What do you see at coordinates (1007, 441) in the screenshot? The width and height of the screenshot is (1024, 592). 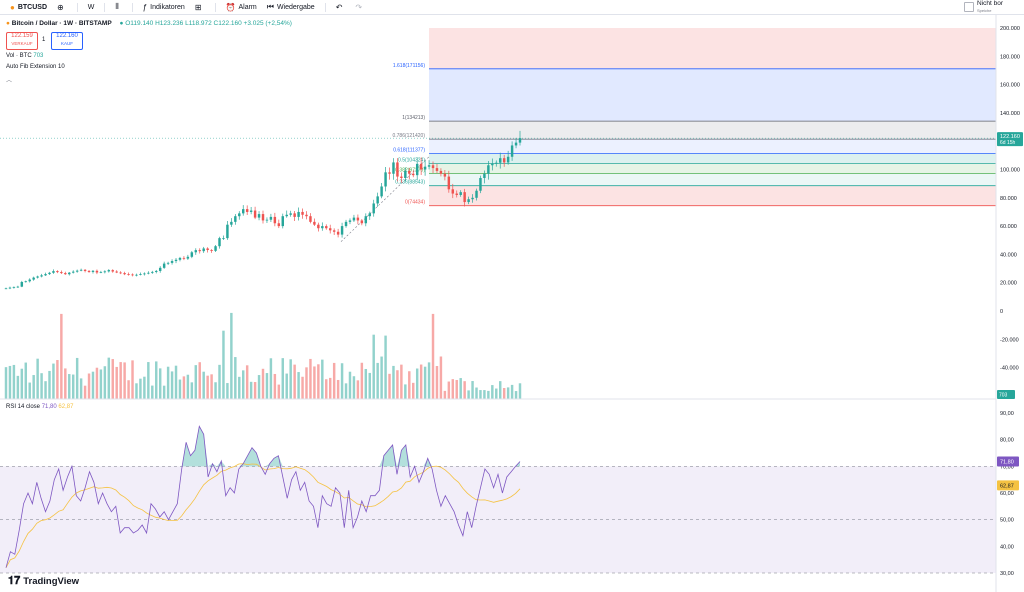 I see `rsi-tick-label: 80,00` at bounding box center [1007, 441].